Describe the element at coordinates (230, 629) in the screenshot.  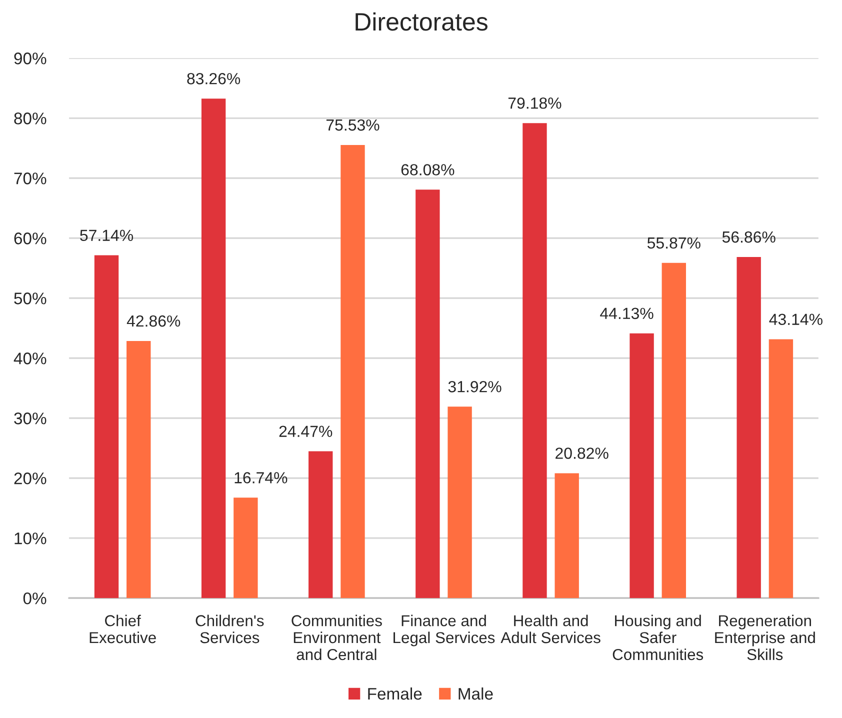
I see `x-tick-label: Children's Services` at that location.